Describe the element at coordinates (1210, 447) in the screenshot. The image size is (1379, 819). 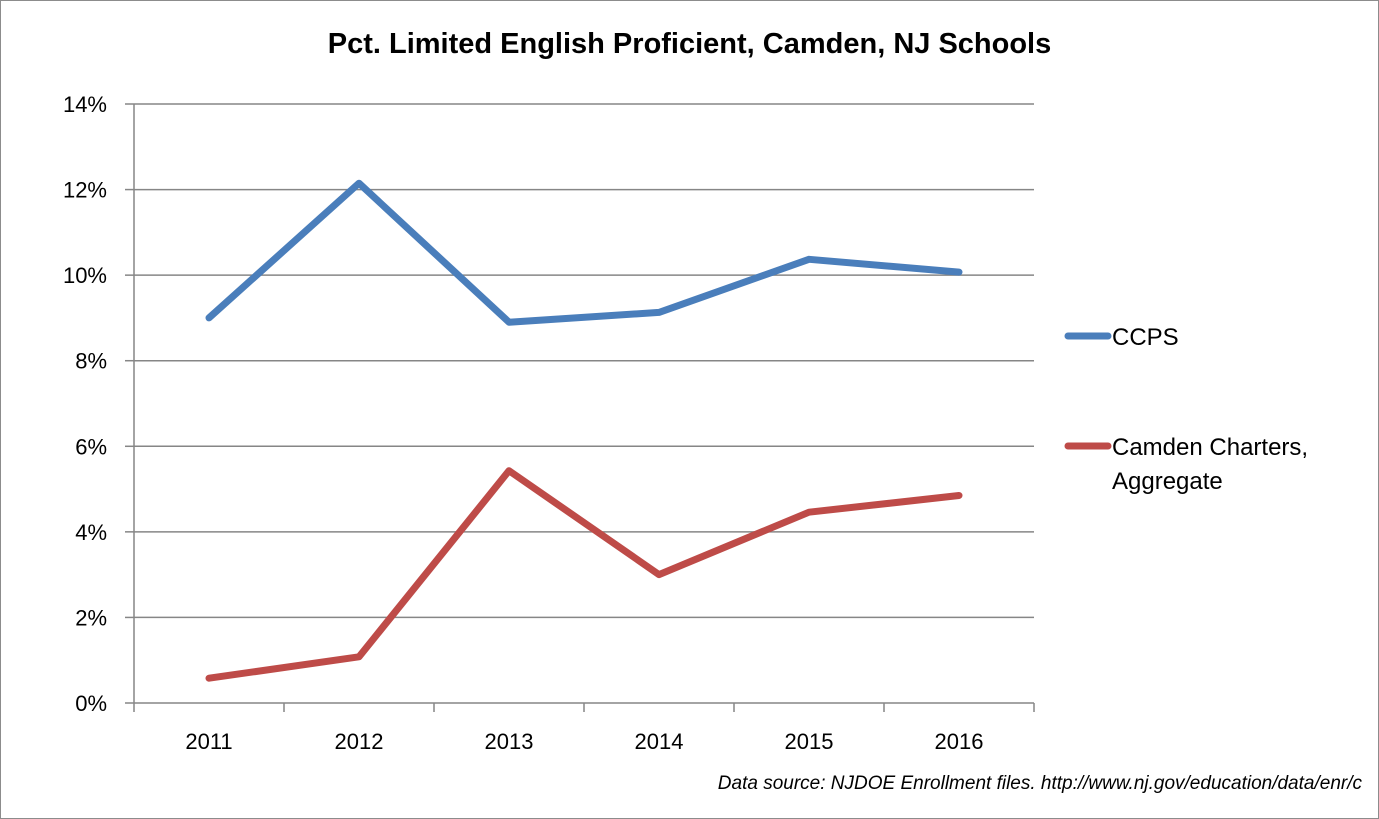
I see `legend-label: Camden Charters,` at that location.